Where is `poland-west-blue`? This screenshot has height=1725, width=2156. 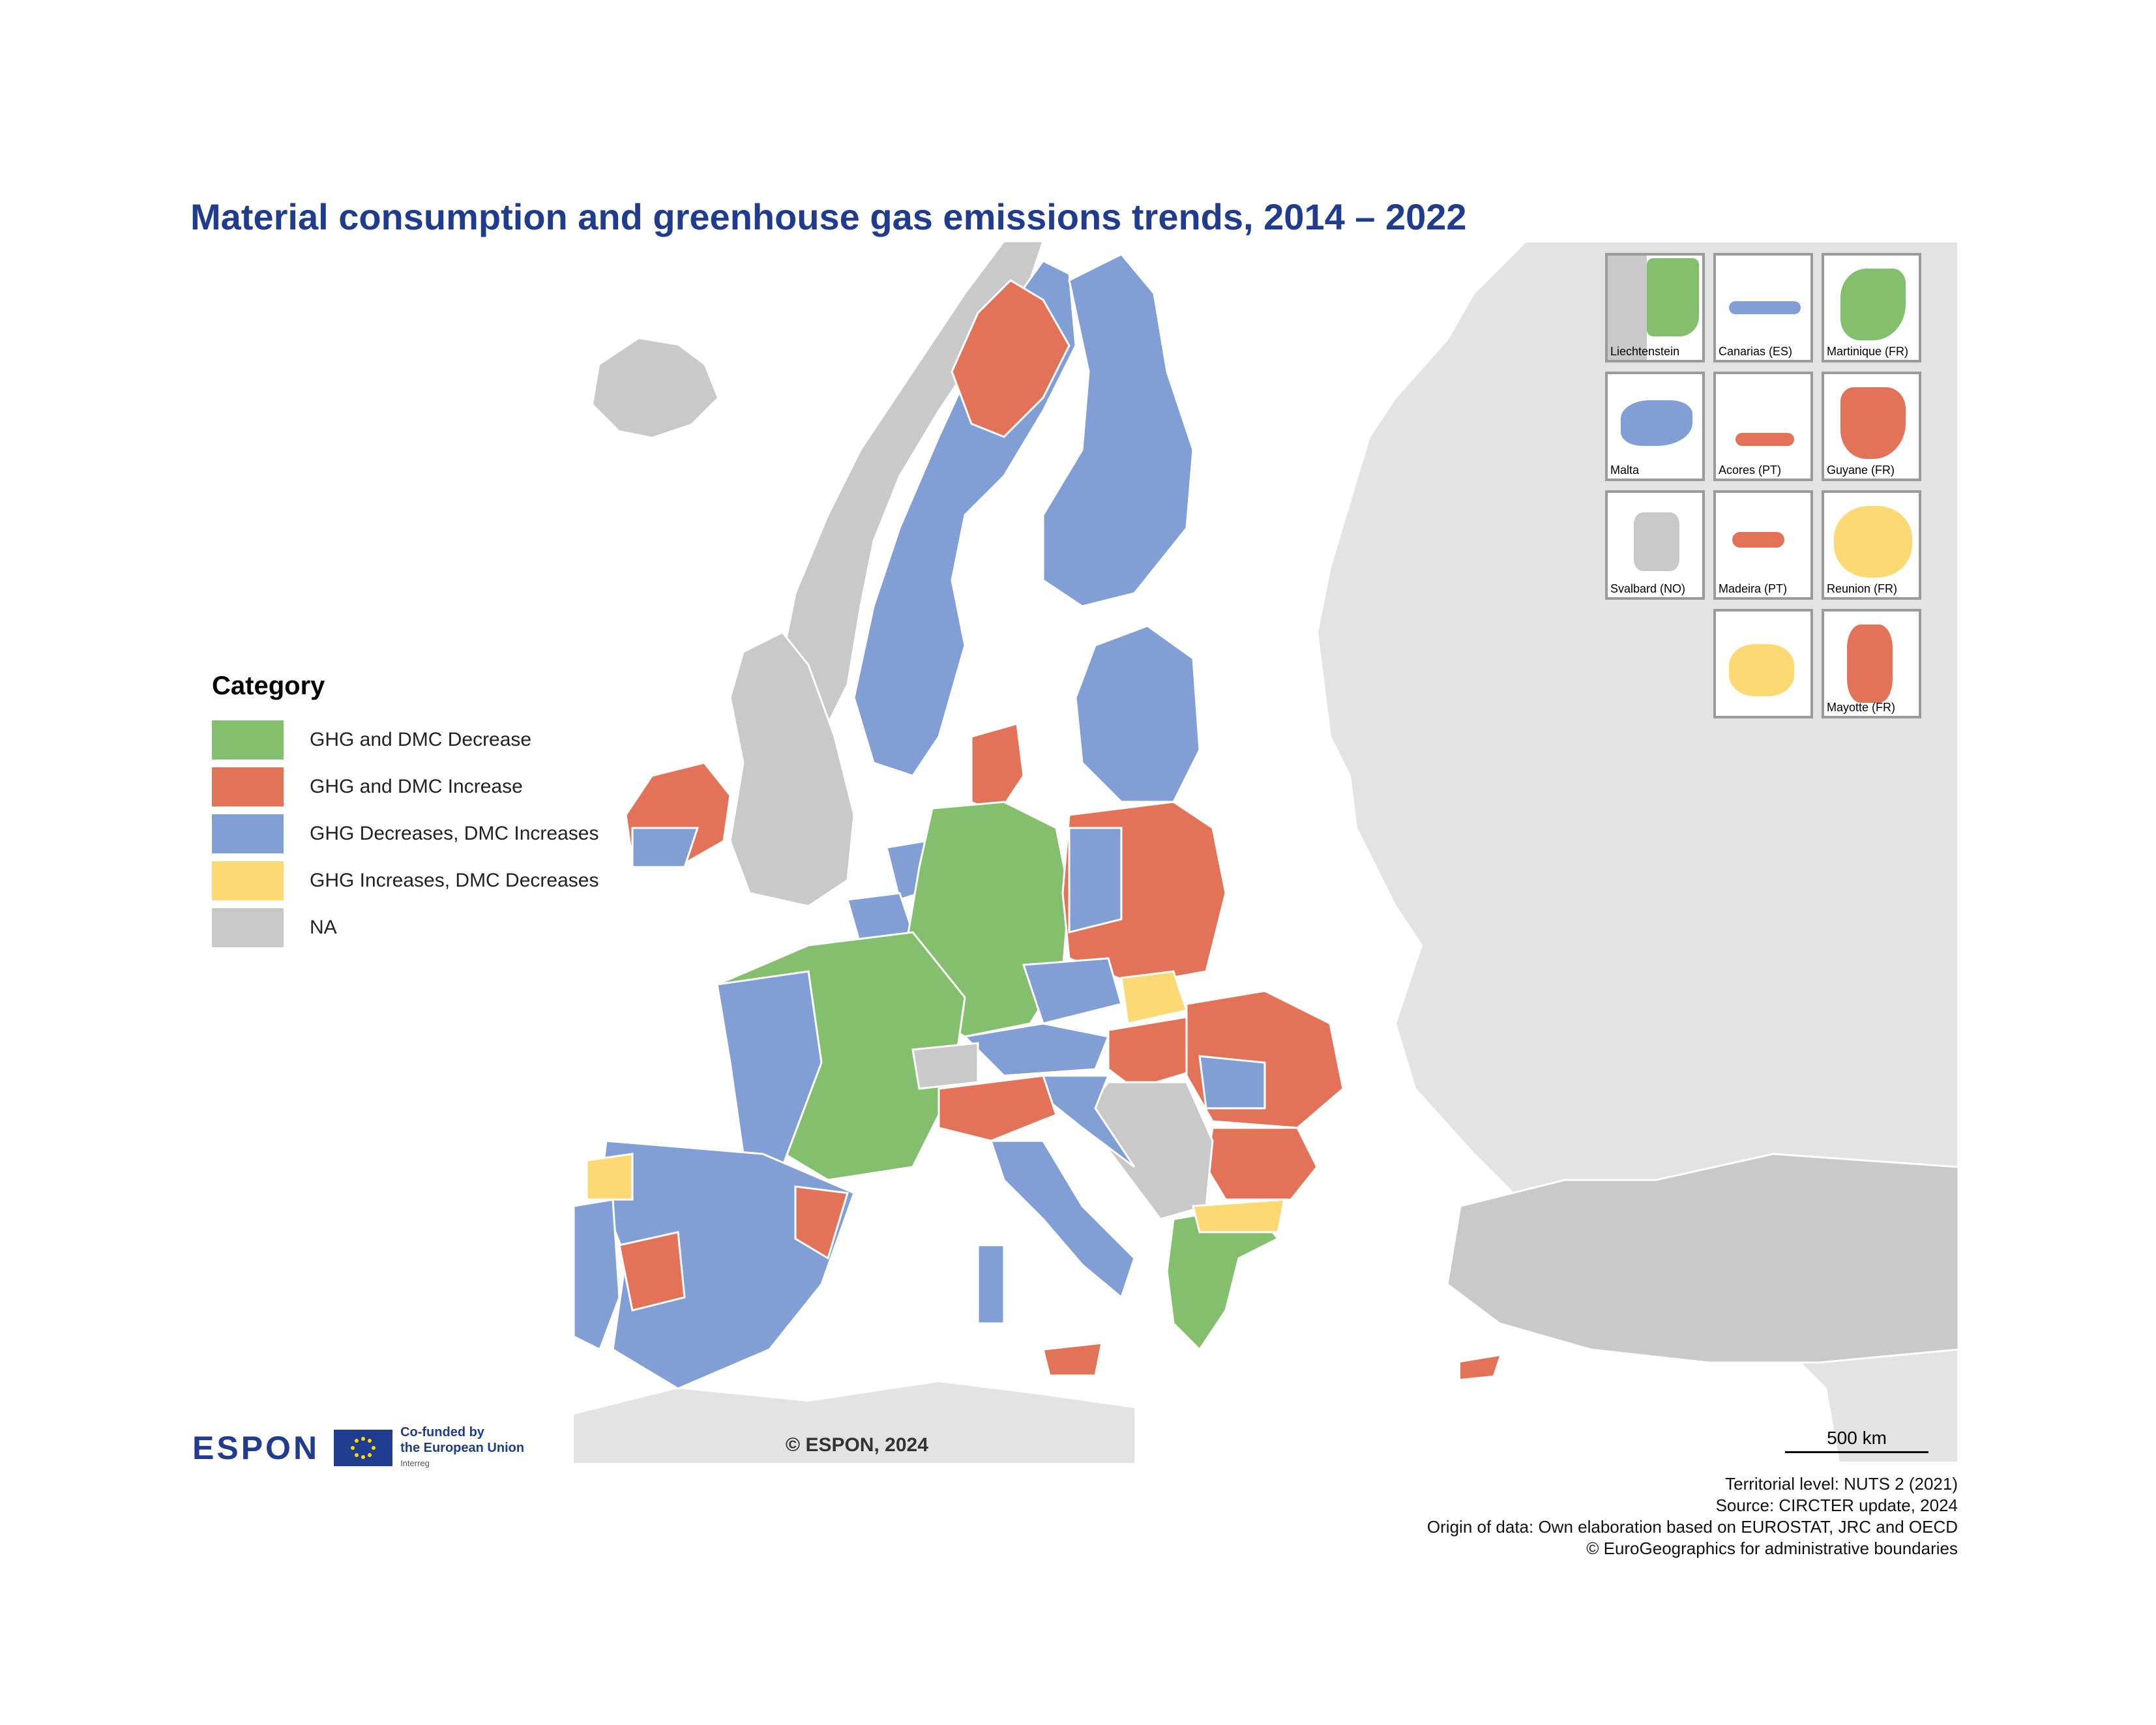
poland-west-blue is located at coordinates (1095, 880).